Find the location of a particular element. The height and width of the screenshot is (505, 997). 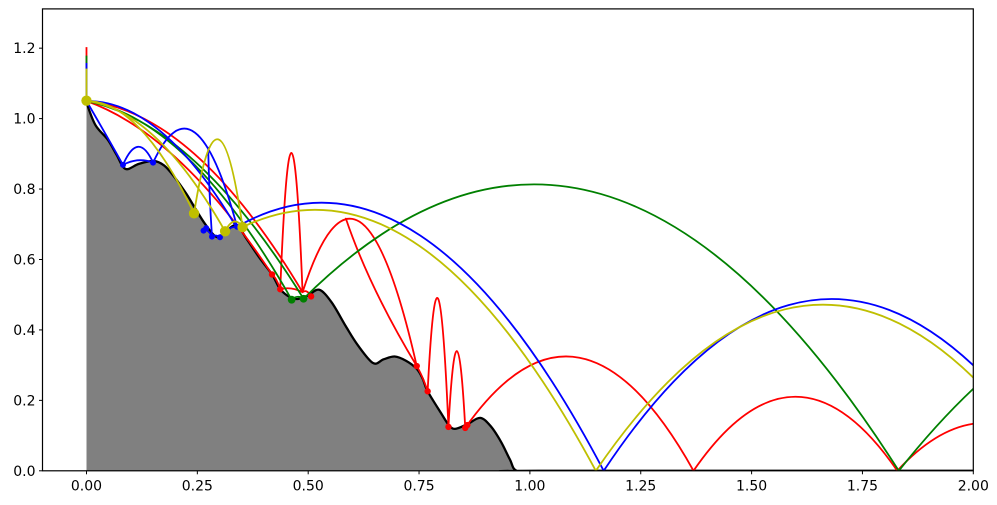

x-tick-label: 1.25 is located at coordinates (640, 486).